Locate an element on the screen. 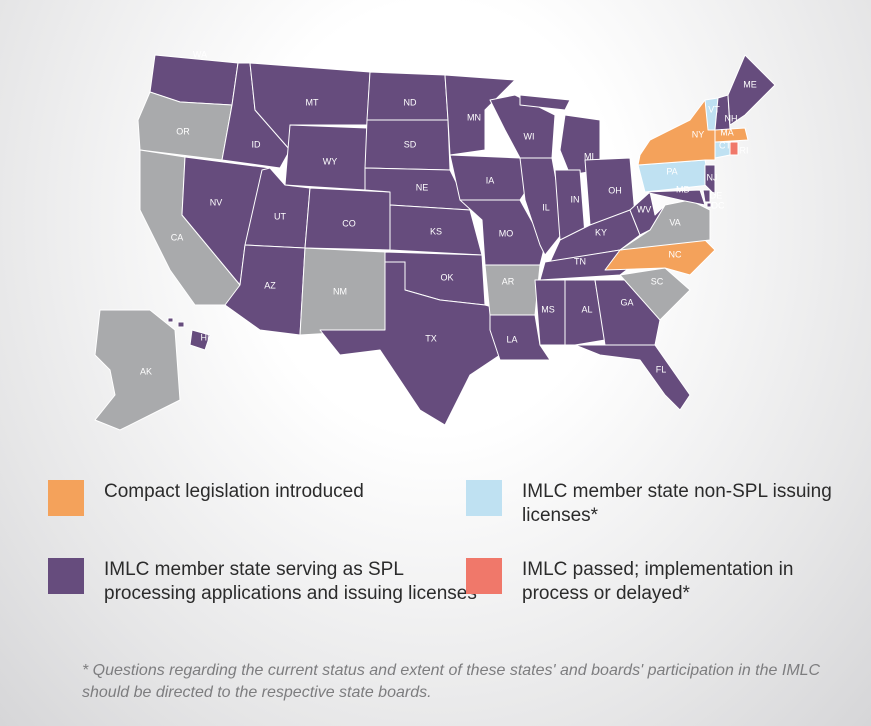 Image resolution: width=871 pixels, height=726 pixels. state-label: AR is located at coordinates (508, 281).